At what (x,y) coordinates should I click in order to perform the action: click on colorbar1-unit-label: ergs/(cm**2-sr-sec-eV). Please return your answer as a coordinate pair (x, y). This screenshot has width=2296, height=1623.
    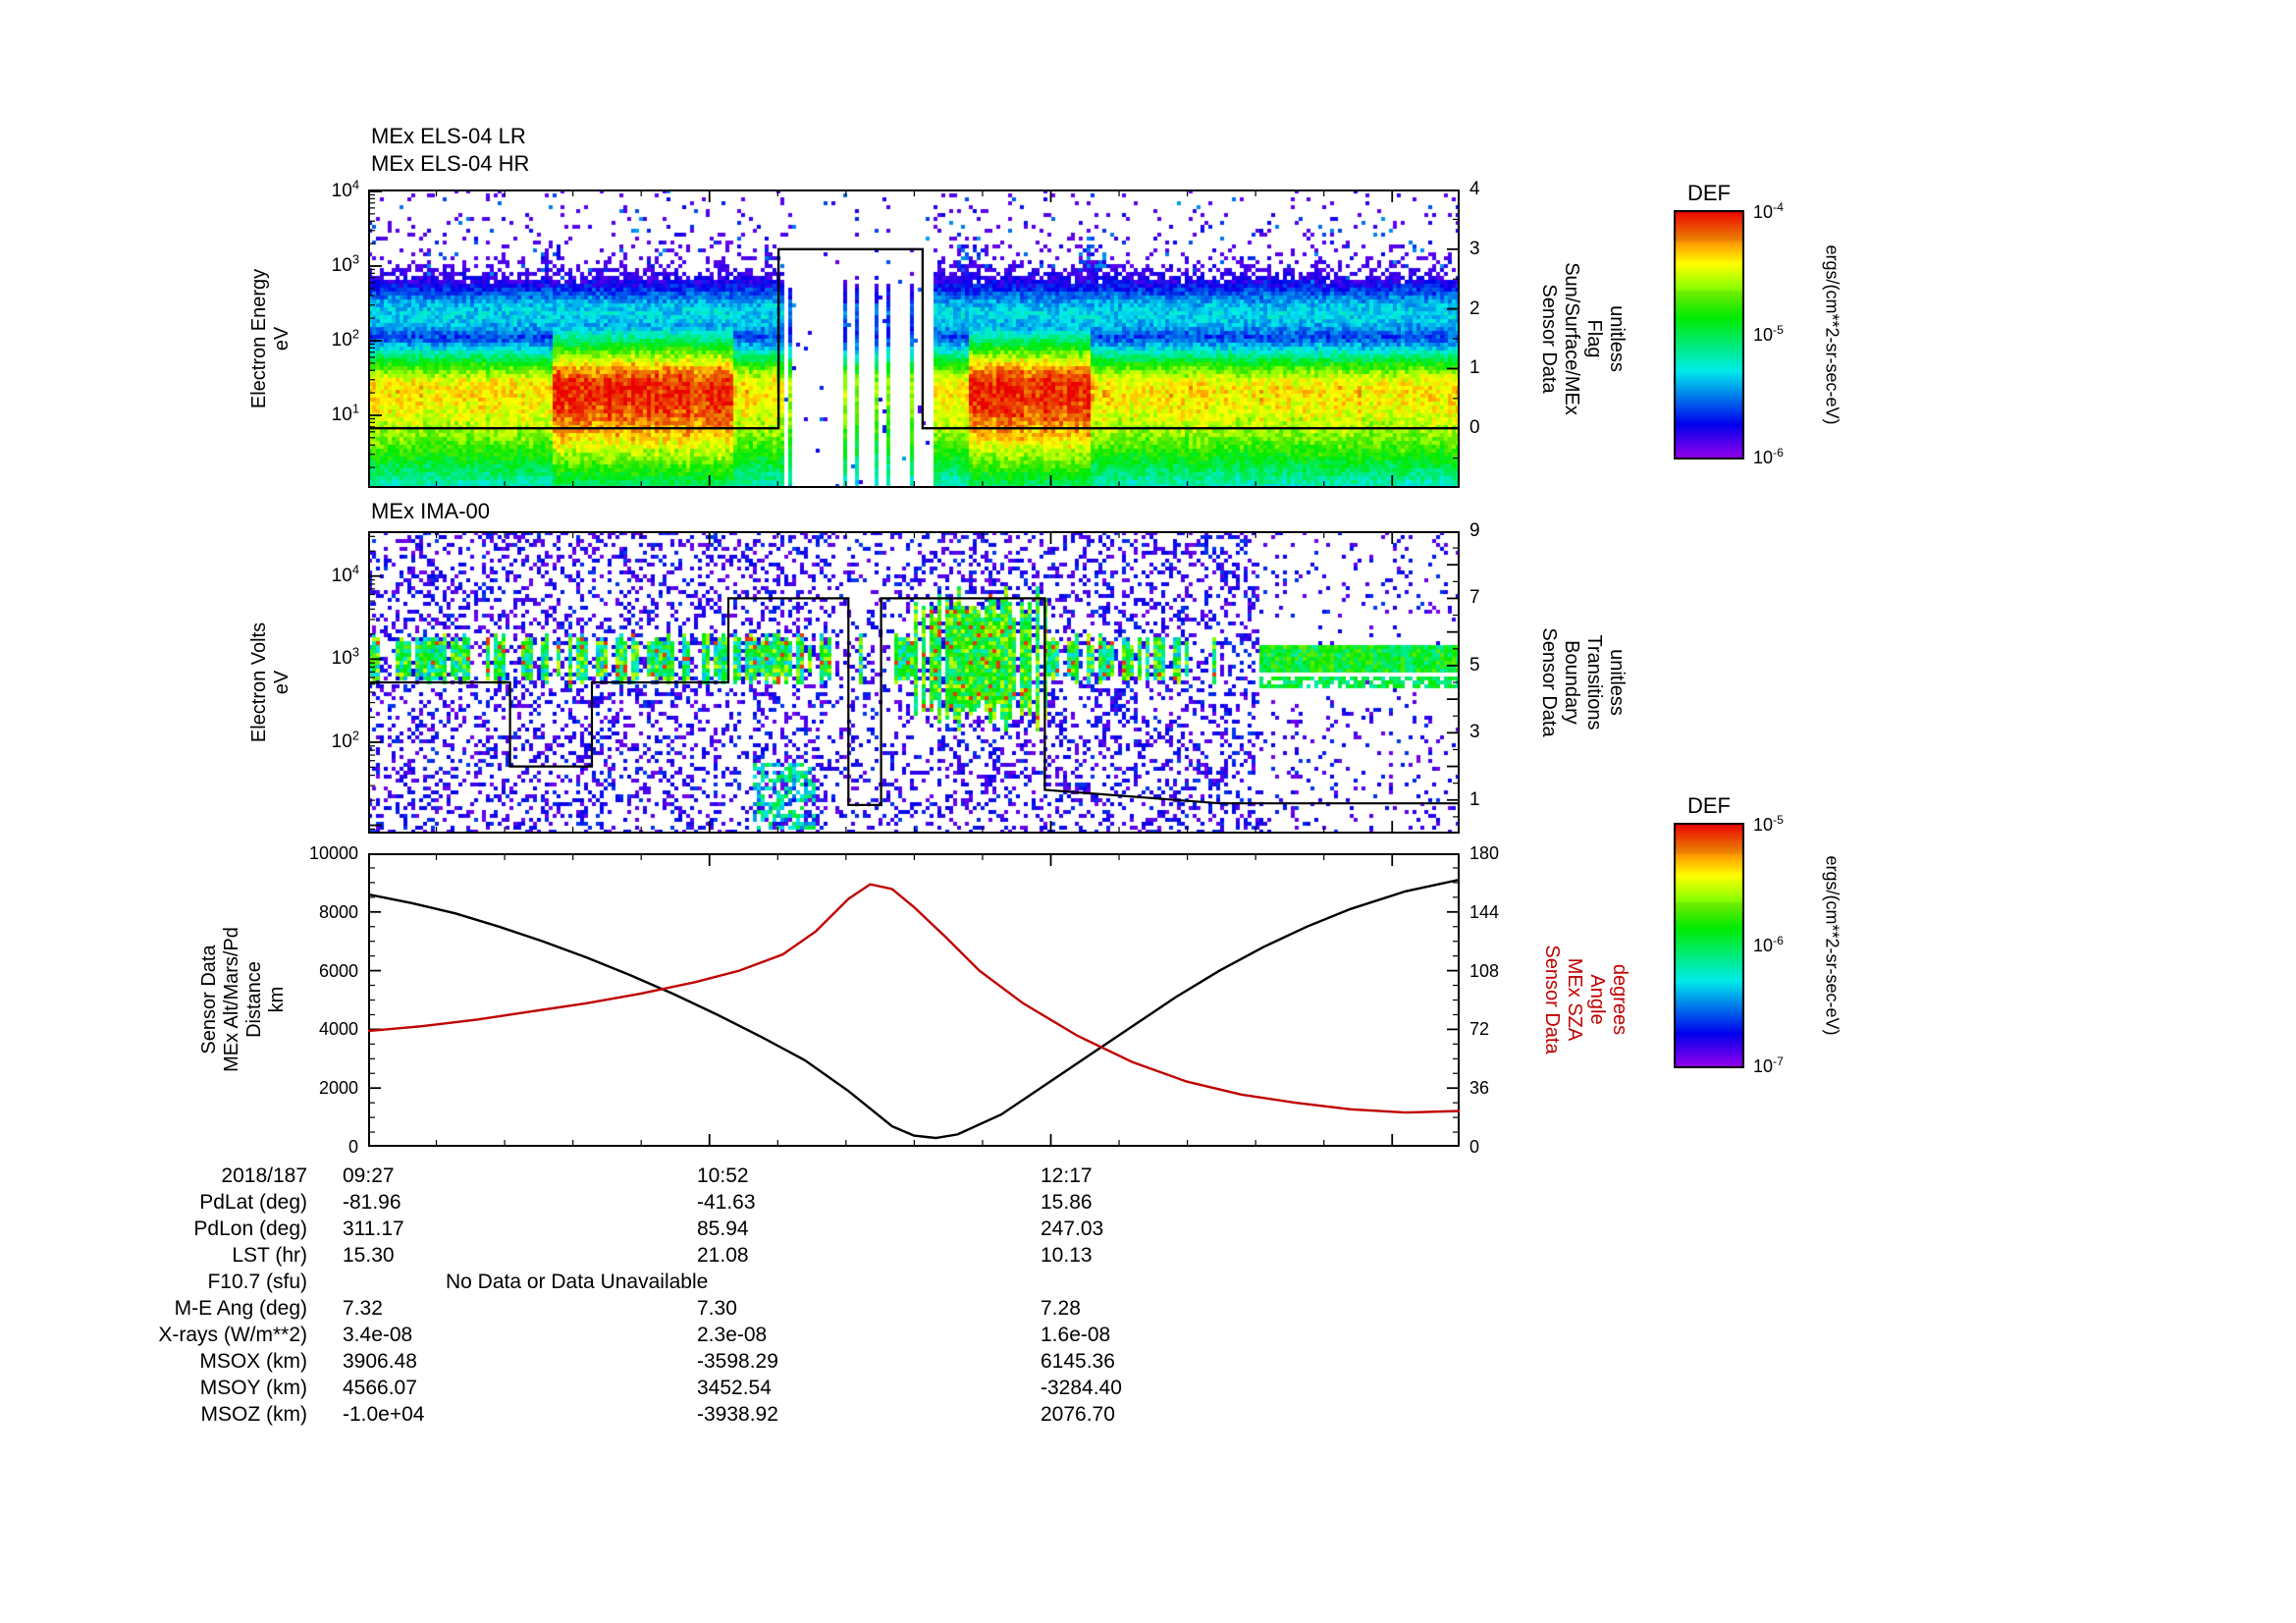
    Looking at the image, I should click on (1832, 334).